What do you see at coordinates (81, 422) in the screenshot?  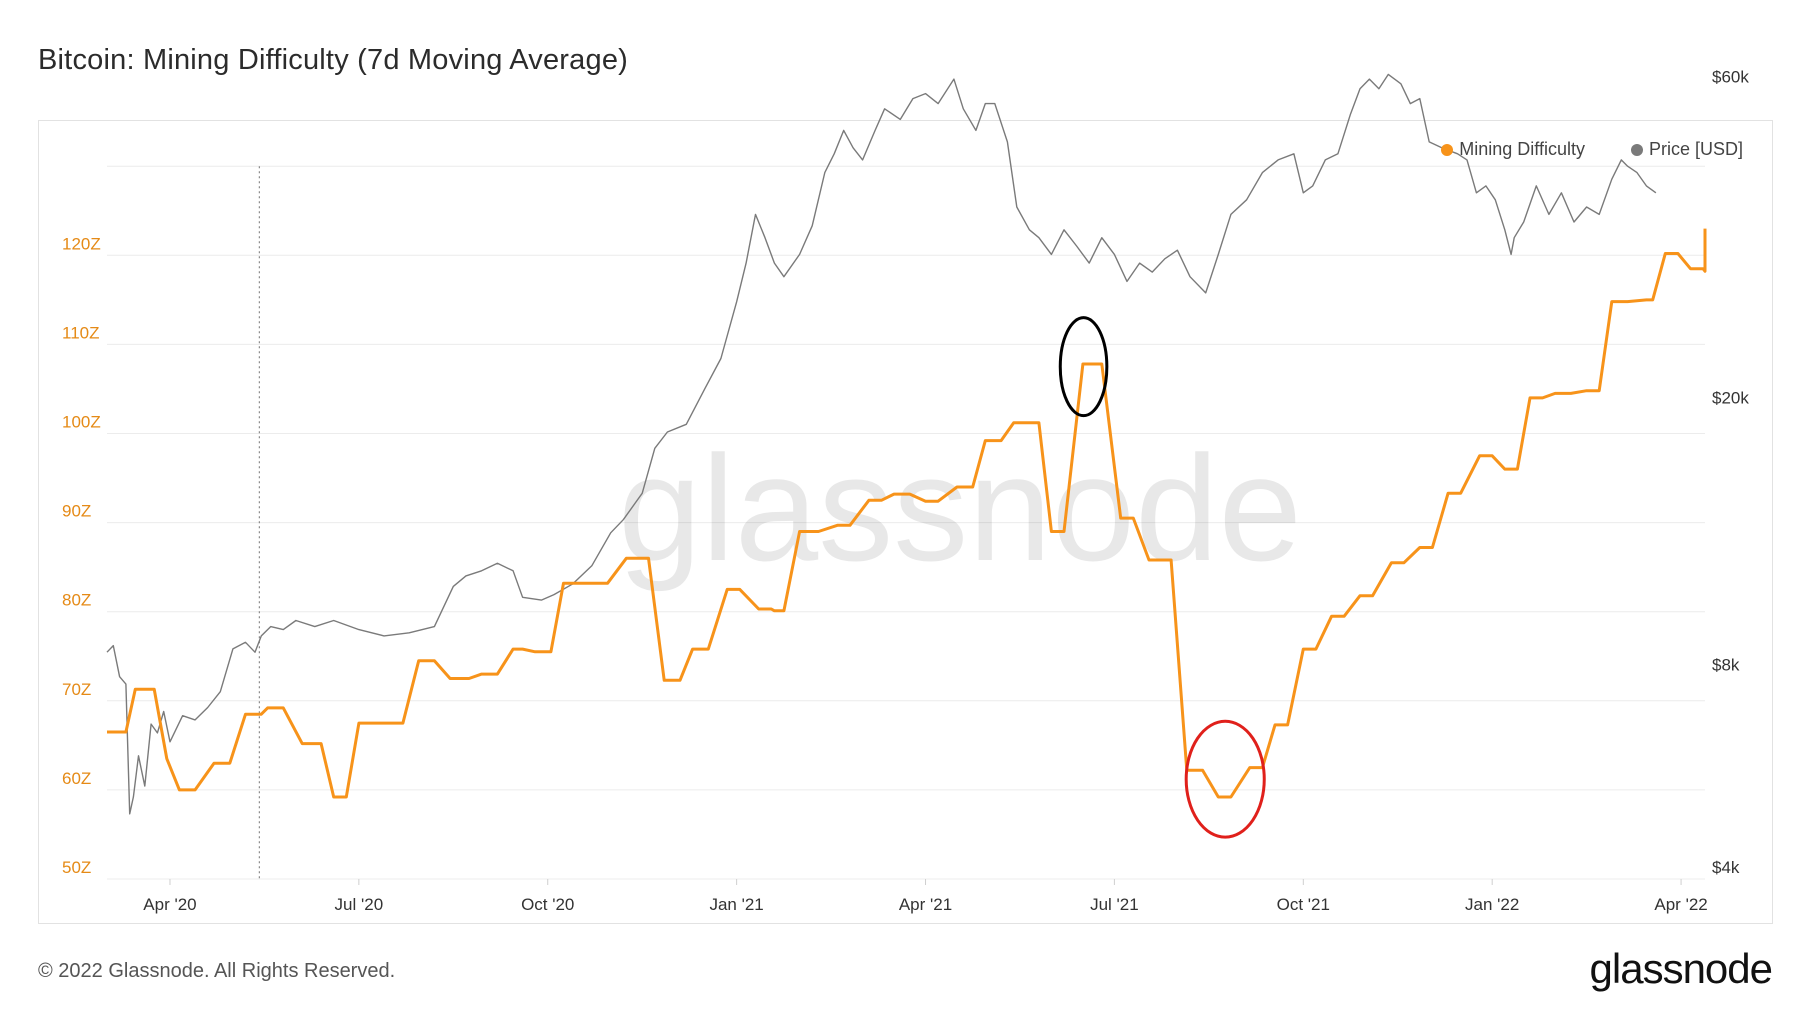 I see `left-axis-tick-label: 100Z` at bounding box center [81, 422].